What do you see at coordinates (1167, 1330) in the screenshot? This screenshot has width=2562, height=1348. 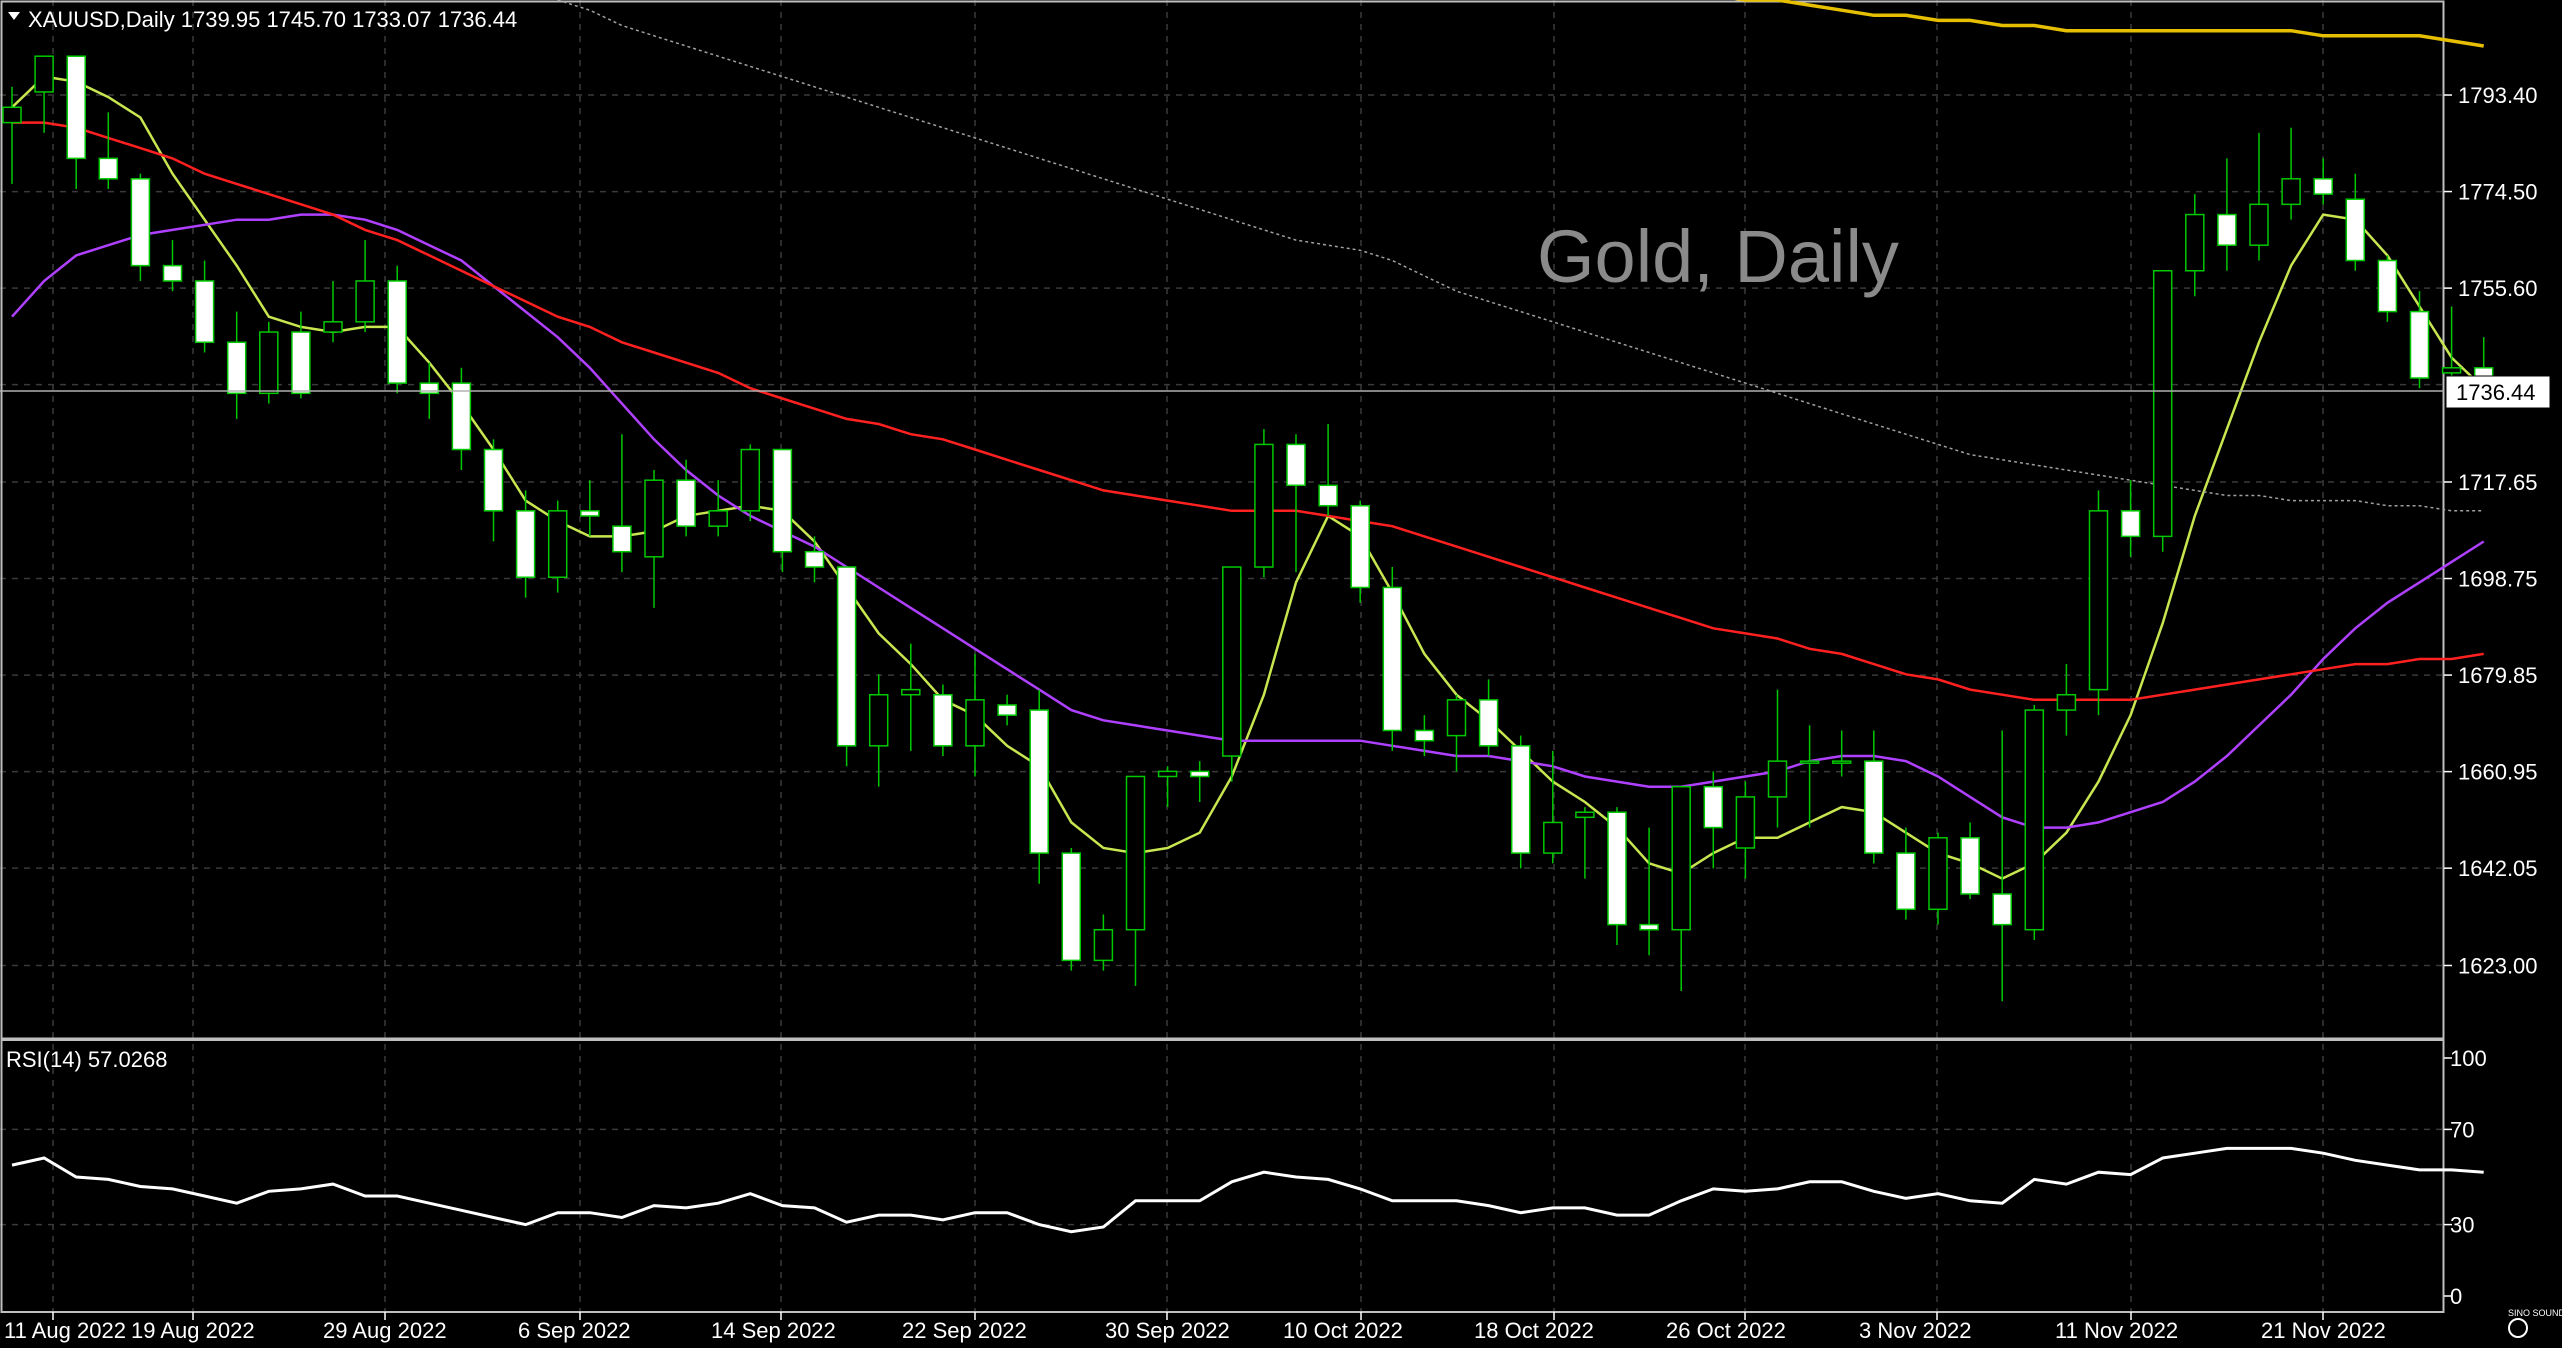 I see `date-tick-label: 30 Sep 2022` at bounding box center [1167, 1330].